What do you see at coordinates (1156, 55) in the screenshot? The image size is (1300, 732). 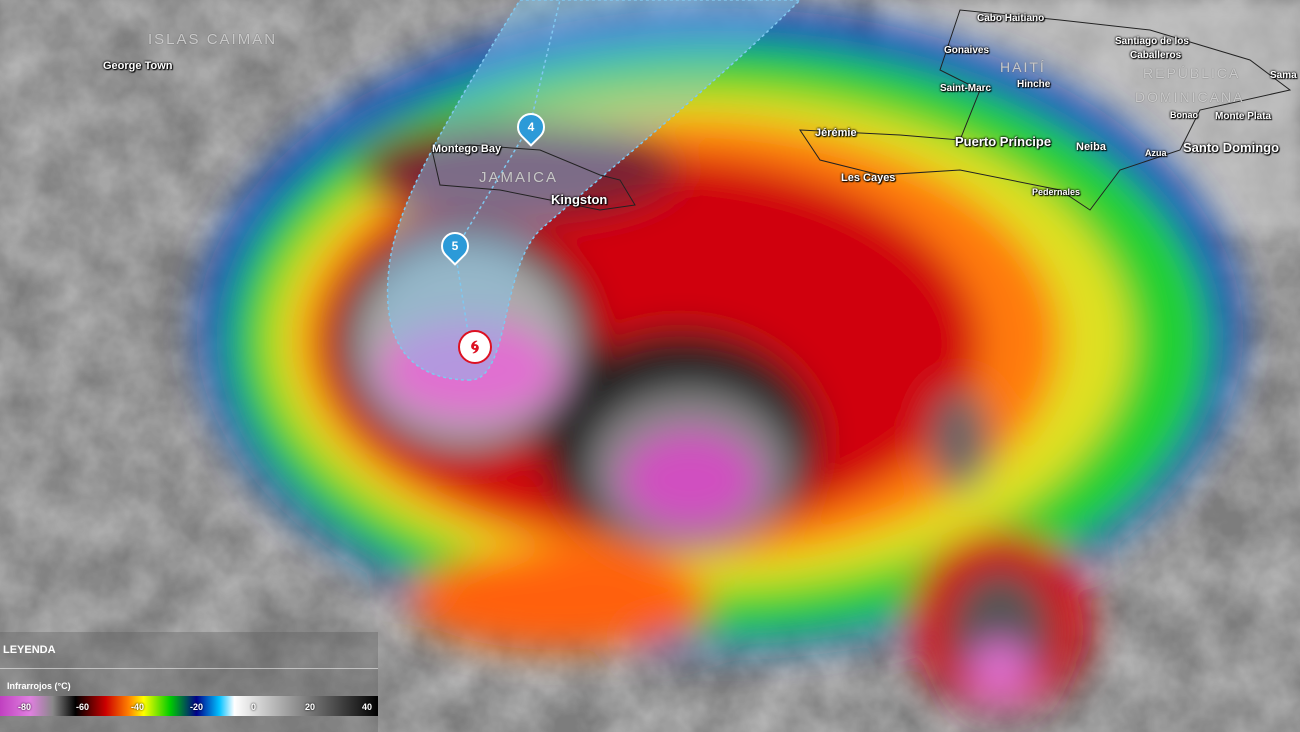 I see `label-caballeros: Caballeros` at bounding box center [1156, 55].